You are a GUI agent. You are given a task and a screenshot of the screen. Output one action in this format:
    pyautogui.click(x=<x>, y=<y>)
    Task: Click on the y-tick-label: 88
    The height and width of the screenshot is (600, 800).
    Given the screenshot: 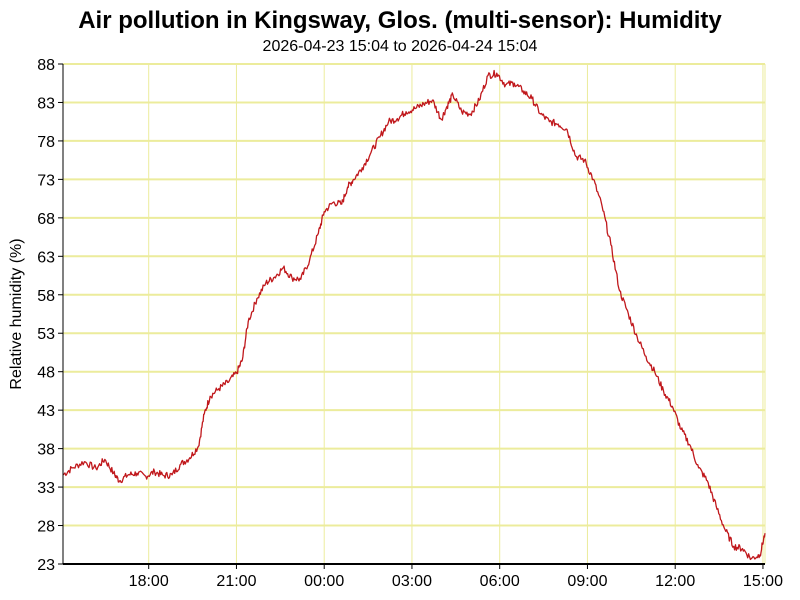 What is the action you would take?
    pyautogui.click(x=46, y=65)
    